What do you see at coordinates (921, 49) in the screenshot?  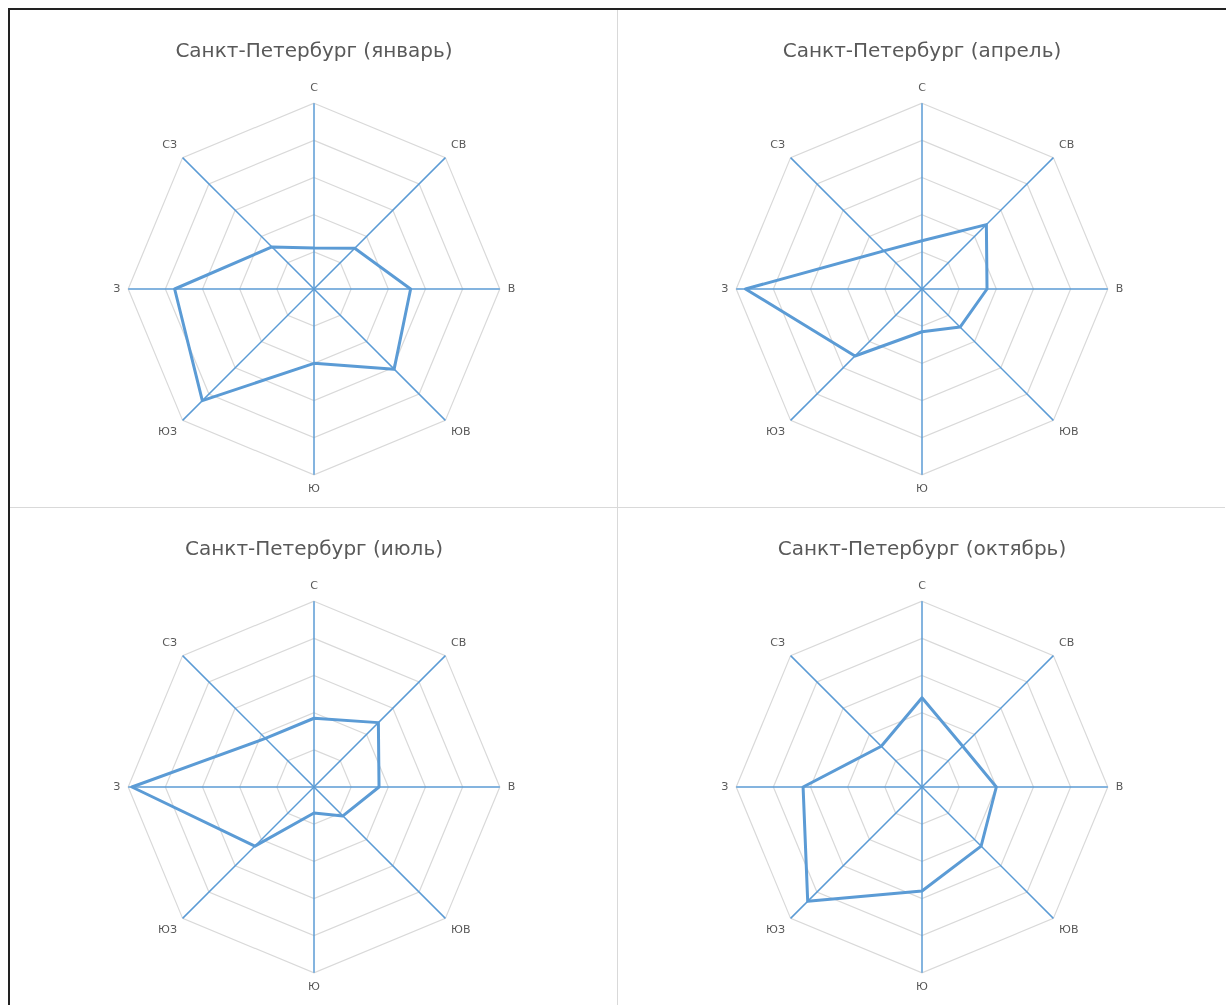 I see `chart-title: Санкт-Петербург (апрель)` at bounding box center [921, 49].